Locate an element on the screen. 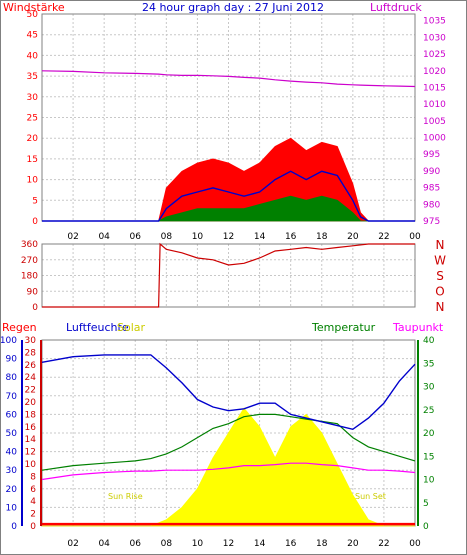 The width and height of the screenshot is (467, 555). sunrise-label: Sun Rise is located at coordinates (125, 496).